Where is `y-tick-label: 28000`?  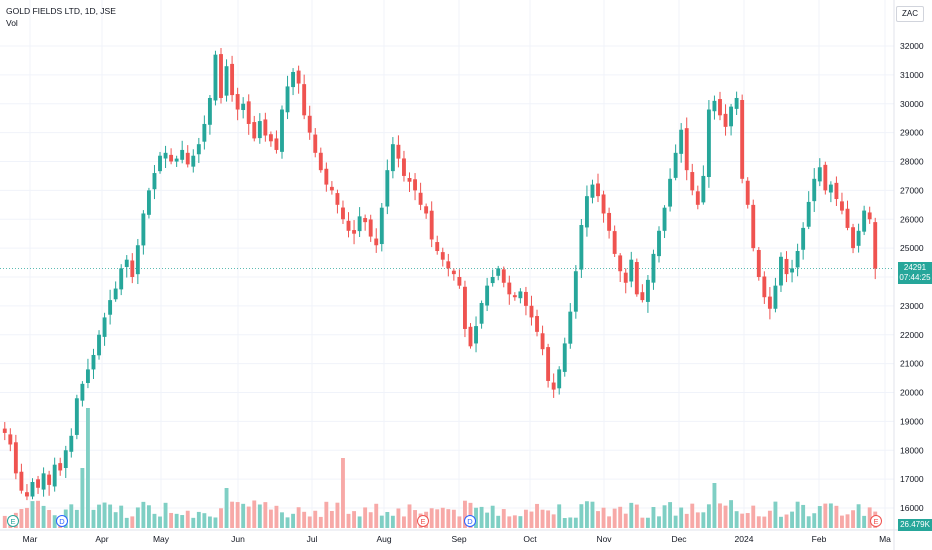 y-tick-label: 28000 is located at coordinates (912, 162).